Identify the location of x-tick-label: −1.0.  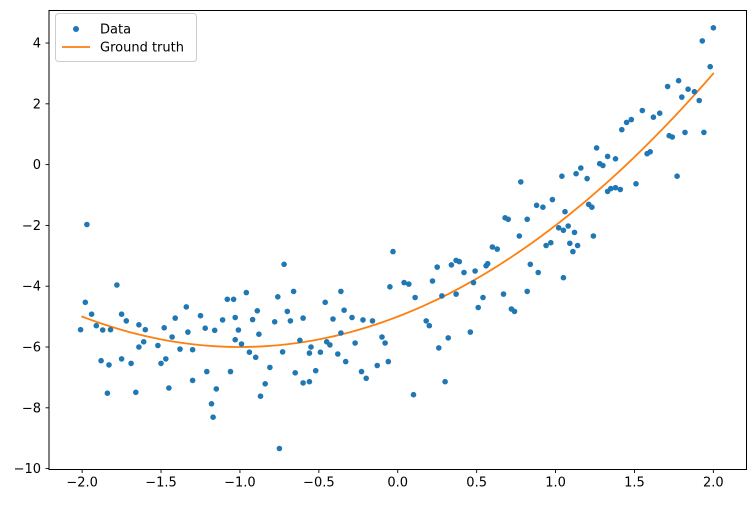
(240, 483).